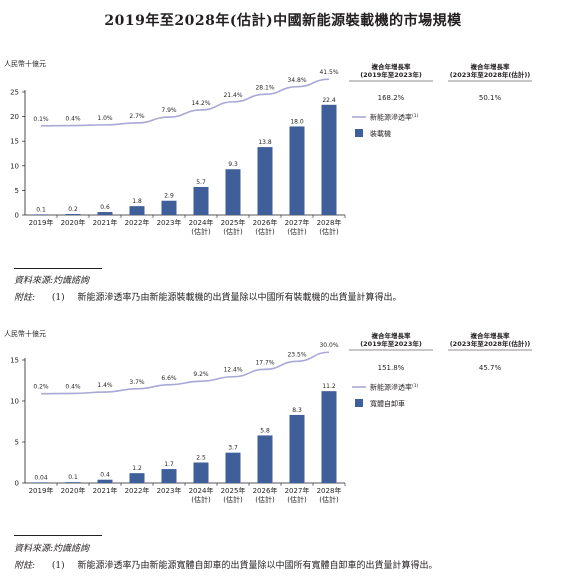  Describe the element at coordinates (41, 477) in the screenshot. I see `bar-value-label: 0.04` at that location.